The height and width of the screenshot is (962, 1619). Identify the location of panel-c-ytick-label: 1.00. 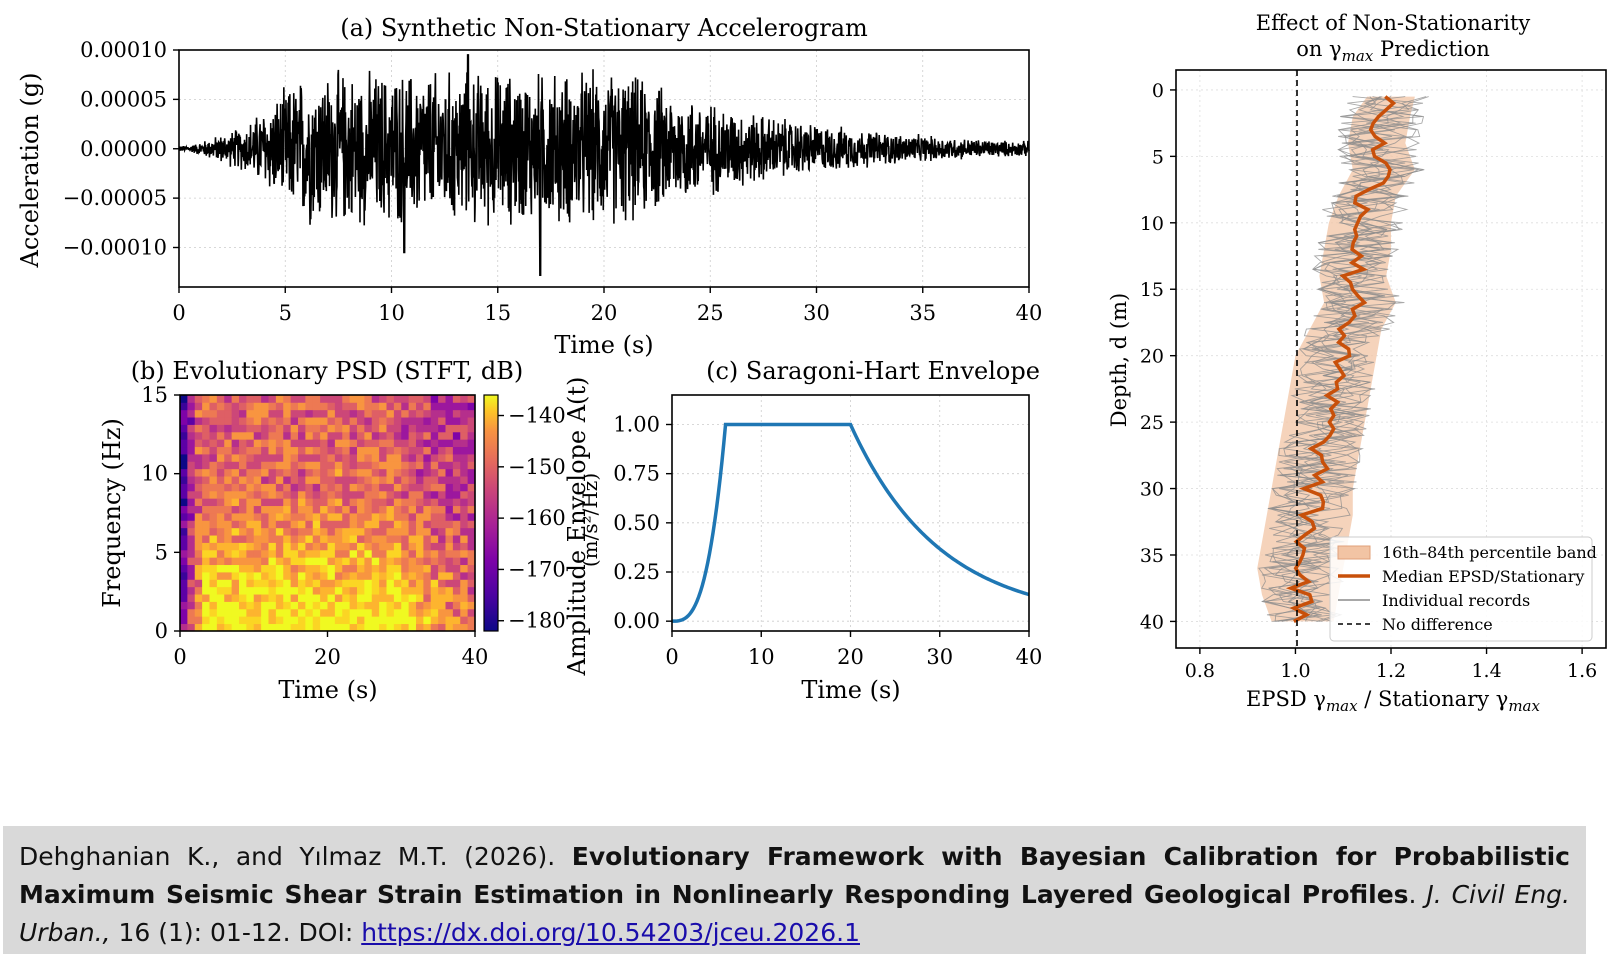
(636, 425).